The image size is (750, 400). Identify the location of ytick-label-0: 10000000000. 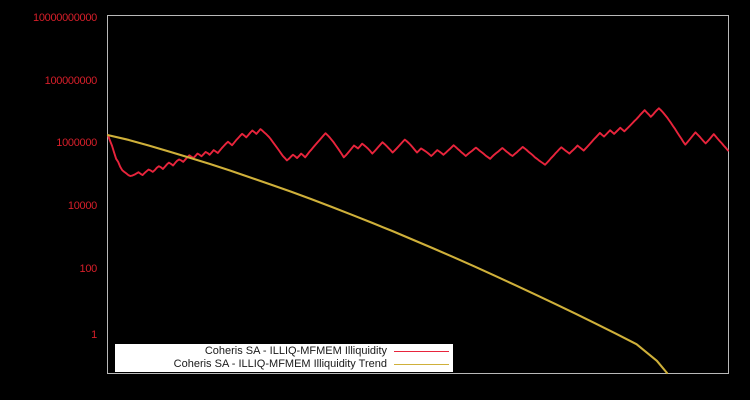
(65, 18).